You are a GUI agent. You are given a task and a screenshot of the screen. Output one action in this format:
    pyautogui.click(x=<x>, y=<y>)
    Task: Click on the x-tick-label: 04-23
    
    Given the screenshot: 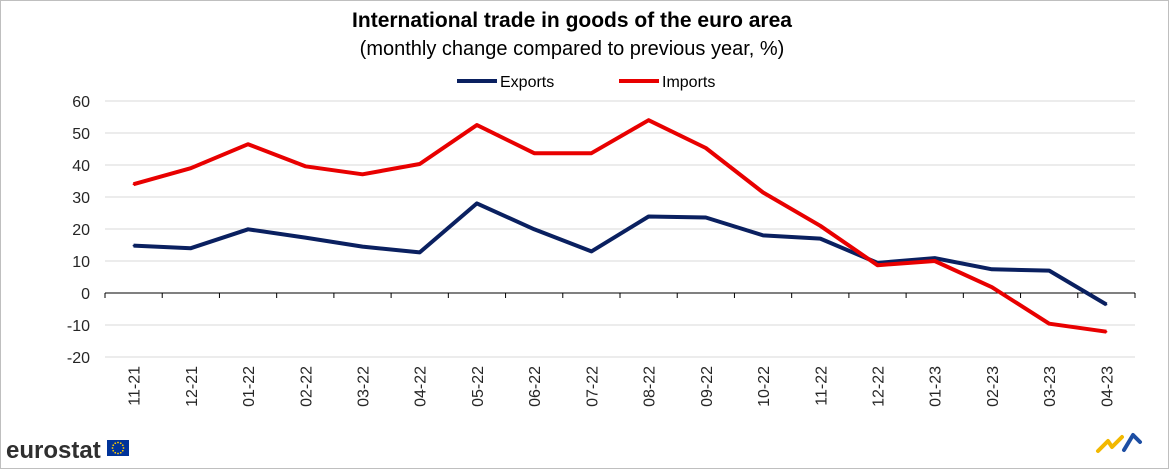 What is the action you would take?
    pyautogui.click(x=1107, y=386)
    